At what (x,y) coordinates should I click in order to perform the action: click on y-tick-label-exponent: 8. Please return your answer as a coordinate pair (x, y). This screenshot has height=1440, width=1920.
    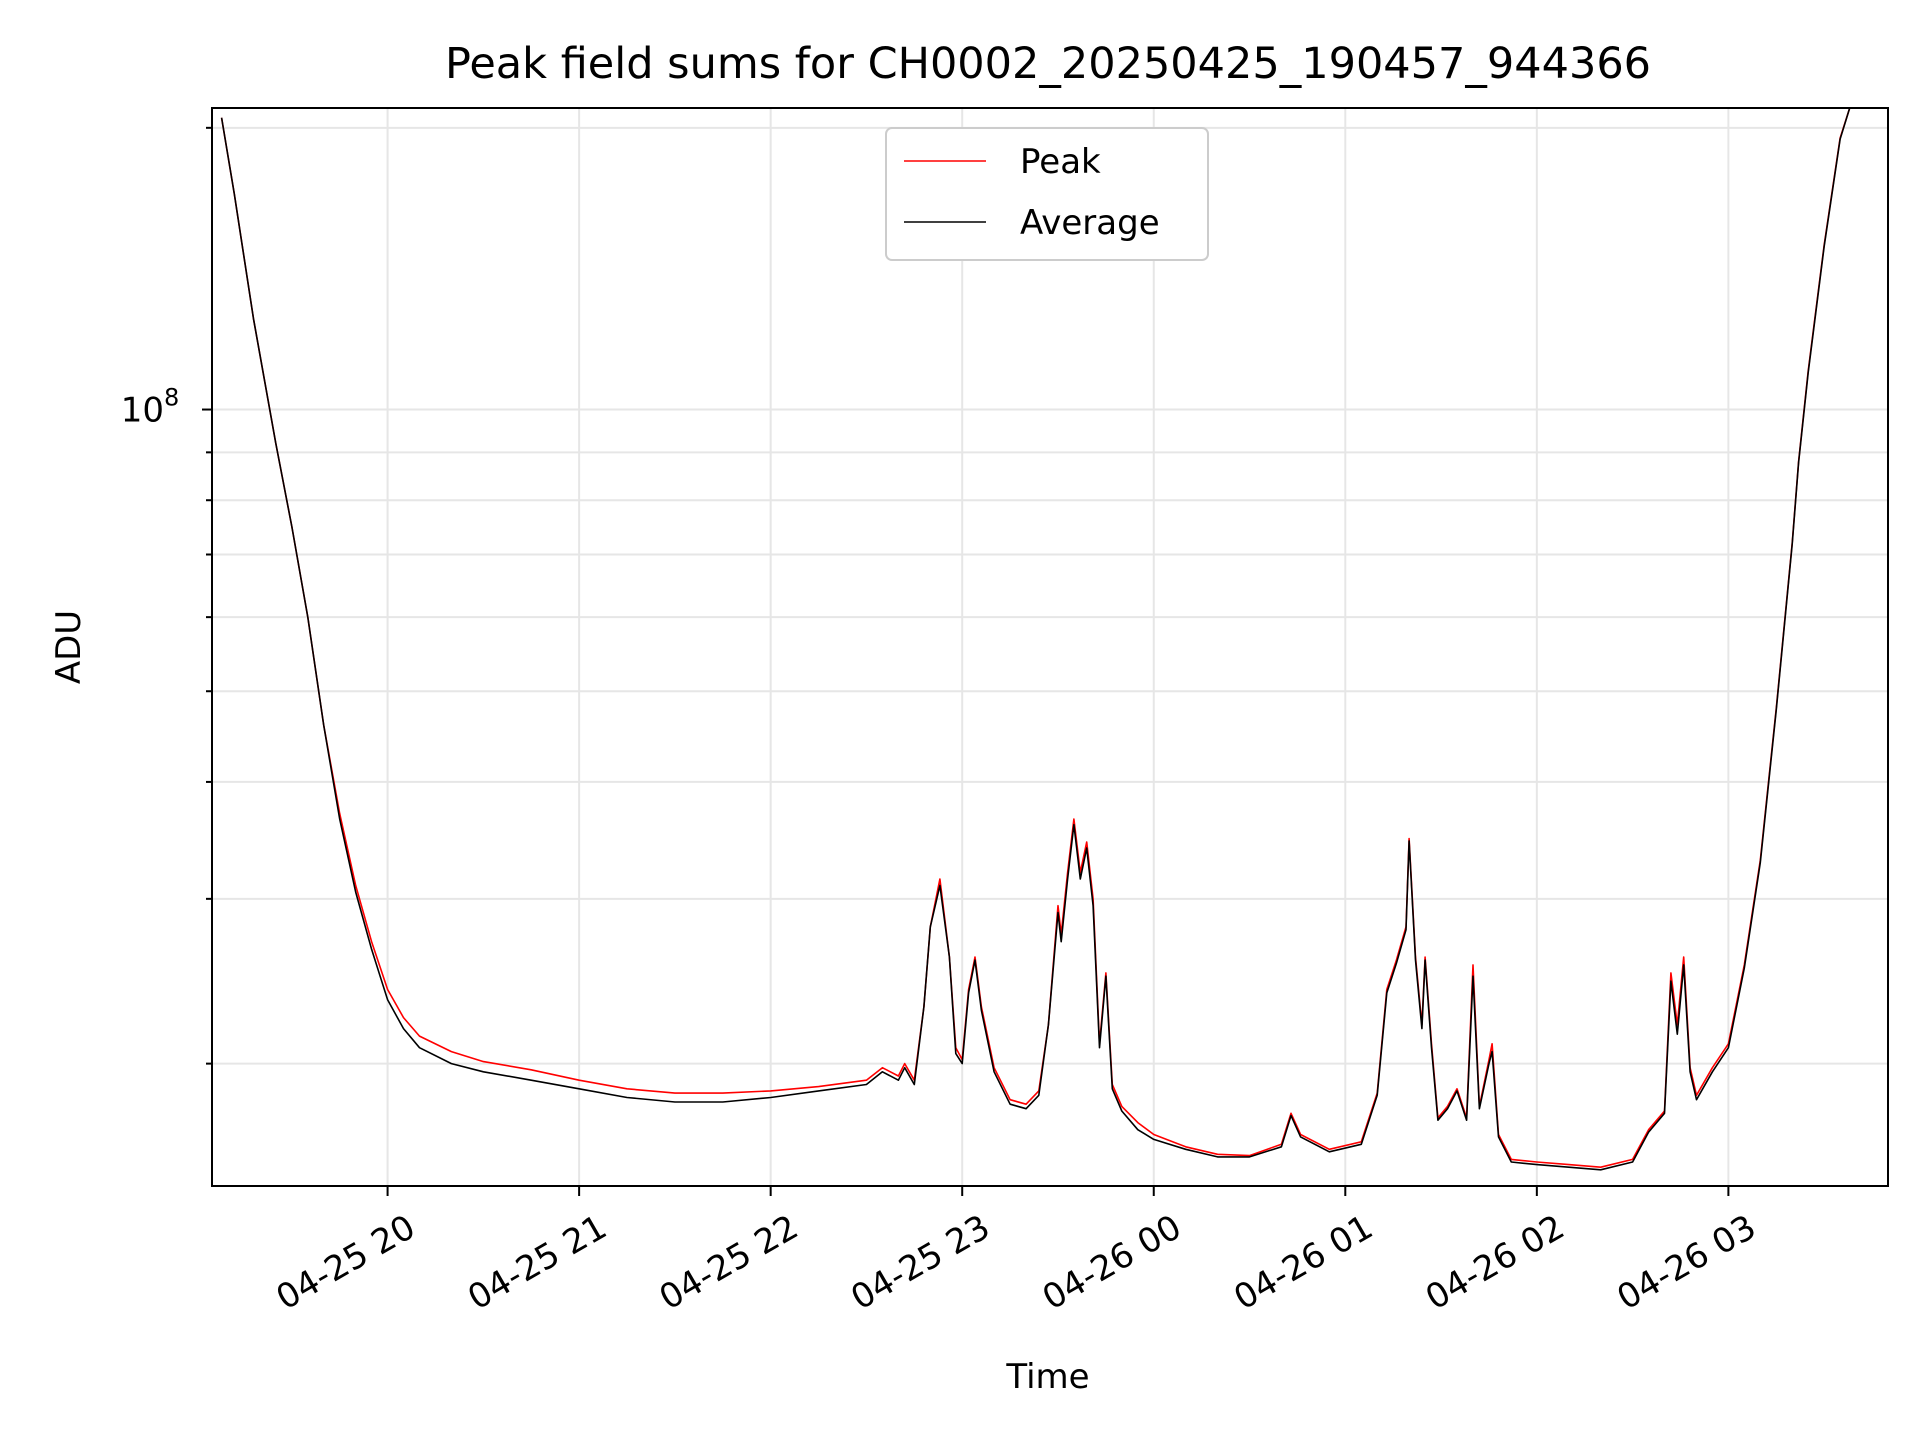
    Looking at the image, I should click on (171, 398).